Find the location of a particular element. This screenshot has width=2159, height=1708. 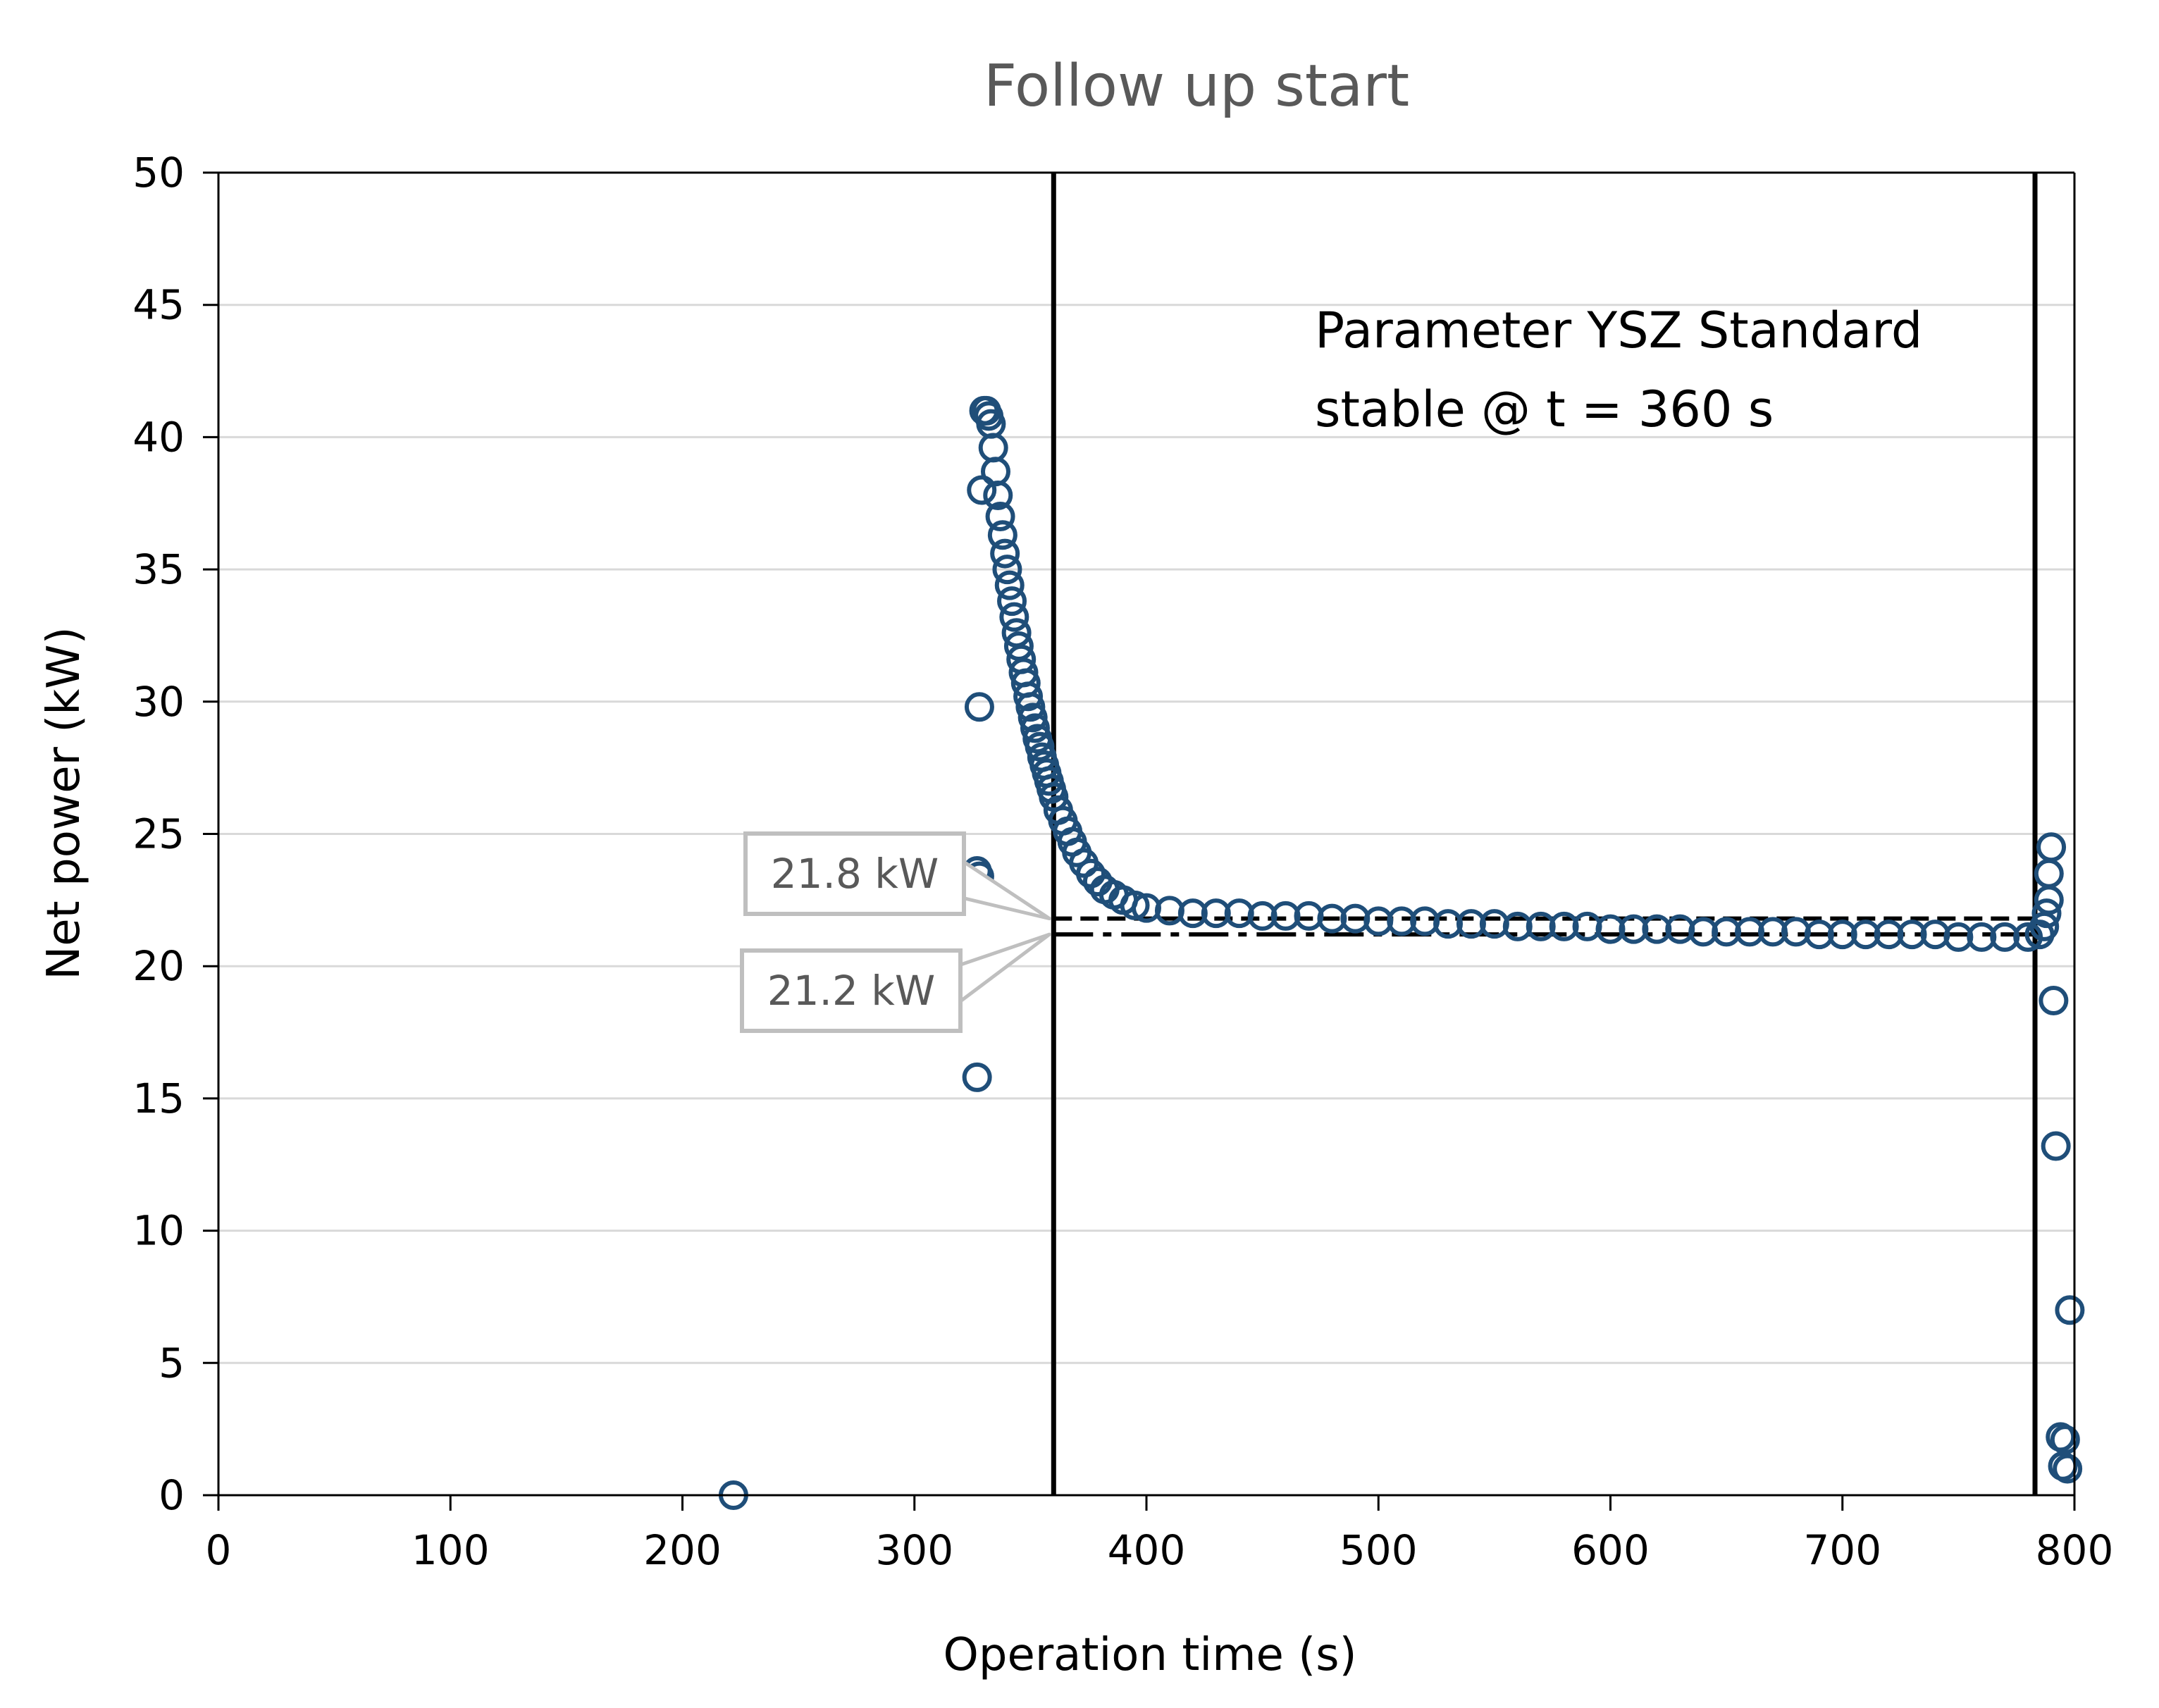

y-tick-label-35: 35 is located at coordinates (158, 569).